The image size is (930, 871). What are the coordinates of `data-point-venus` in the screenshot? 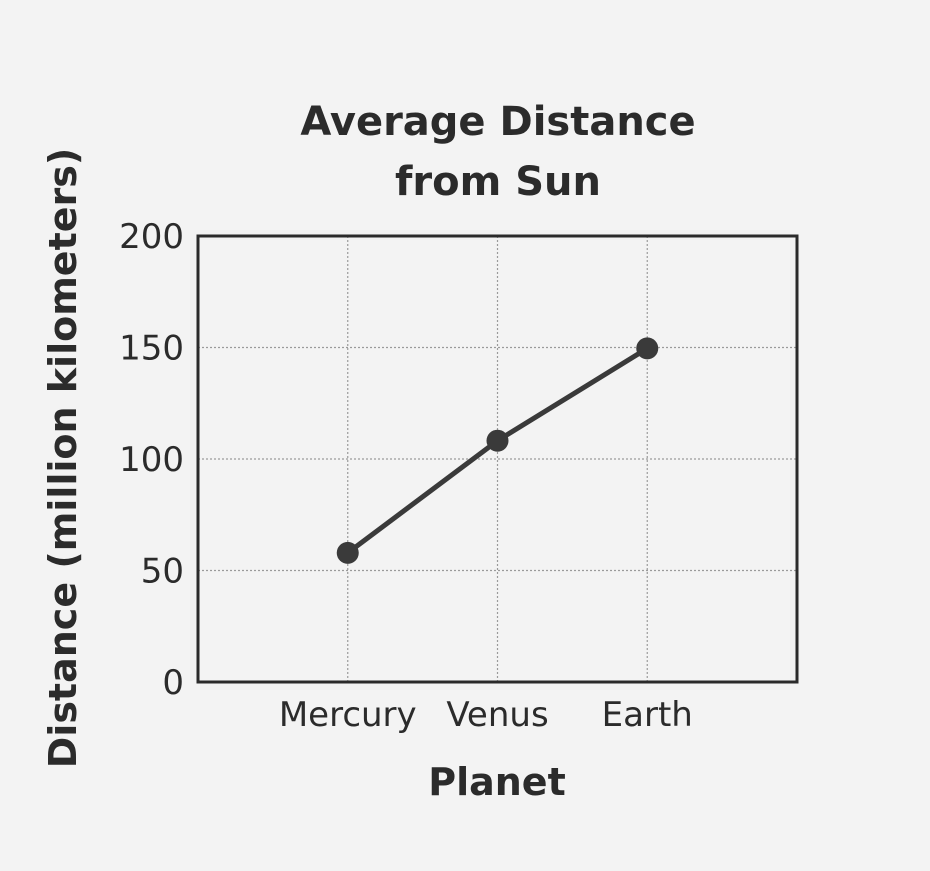 It's located at (497, 440).